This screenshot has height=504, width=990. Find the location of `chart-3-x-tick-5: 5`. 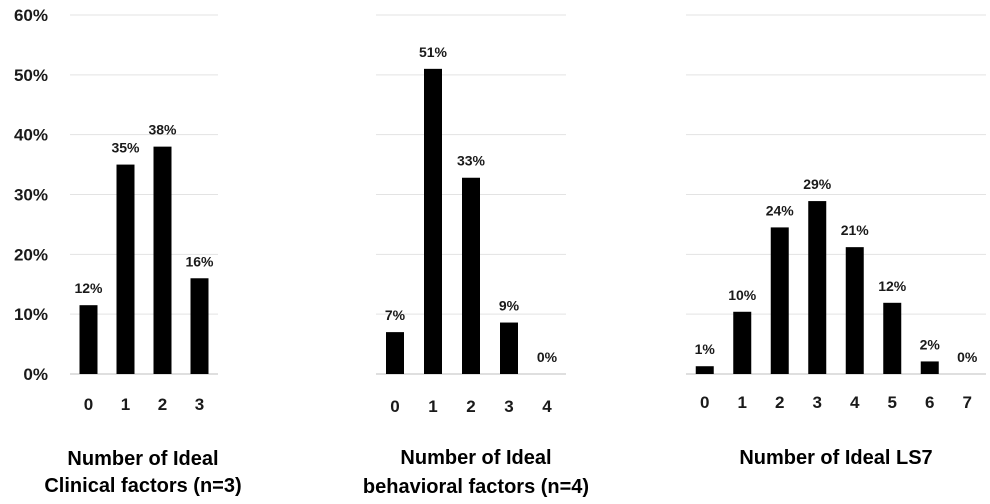

chart-3-x-tick-5: 5 is located at coordinates (892, 402).